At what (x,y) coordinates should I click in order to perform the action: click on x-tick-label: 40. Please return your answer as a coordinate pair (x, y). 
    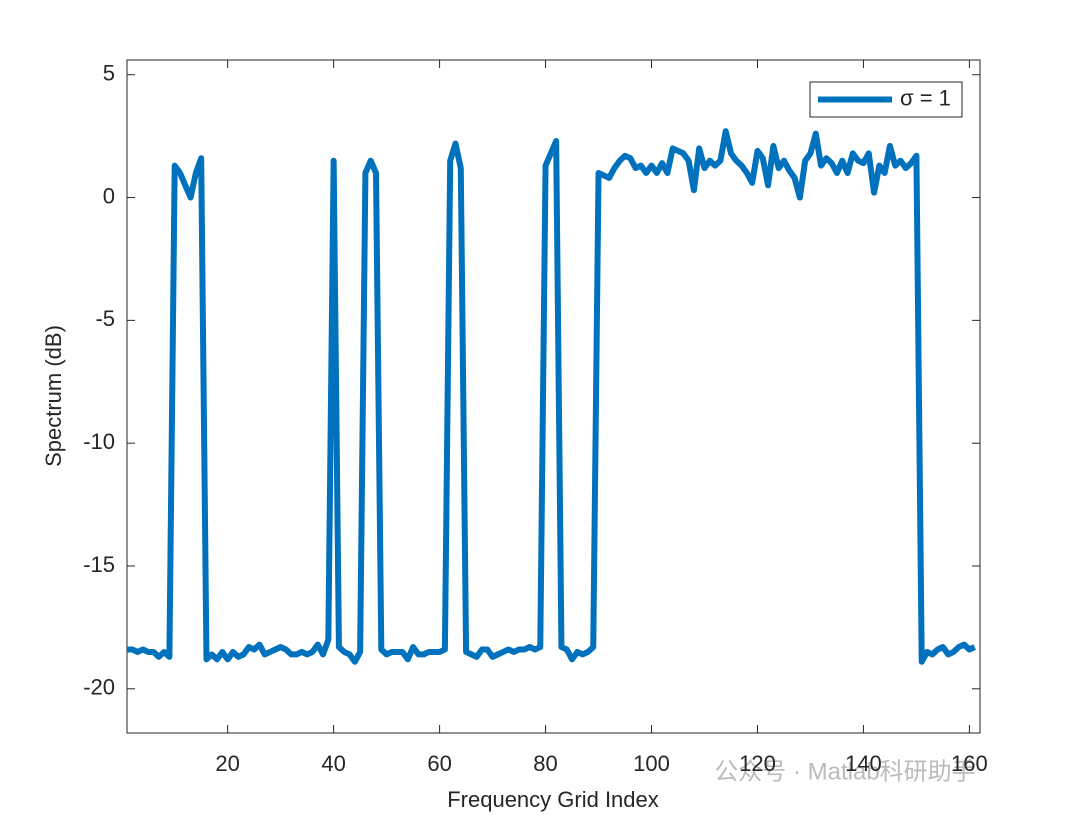
    Looking at the image, I should click on (333, 763).